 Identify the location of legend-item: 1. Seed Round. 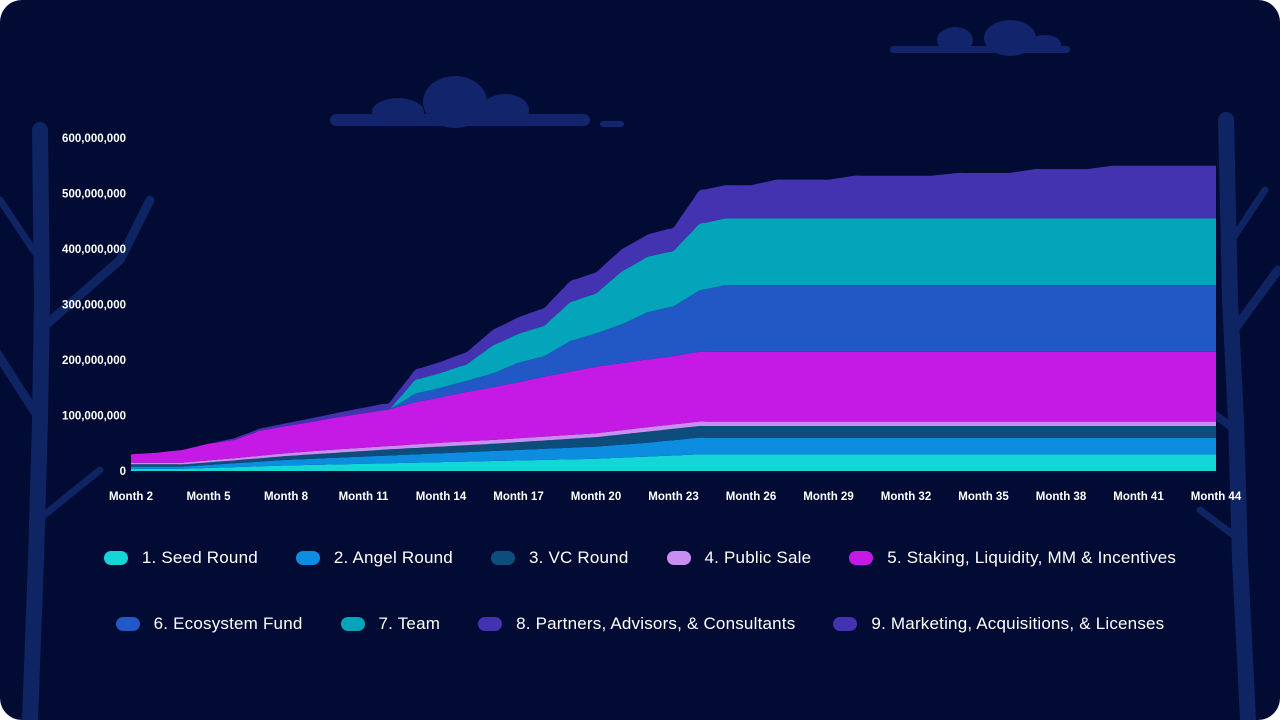
(180, 558).